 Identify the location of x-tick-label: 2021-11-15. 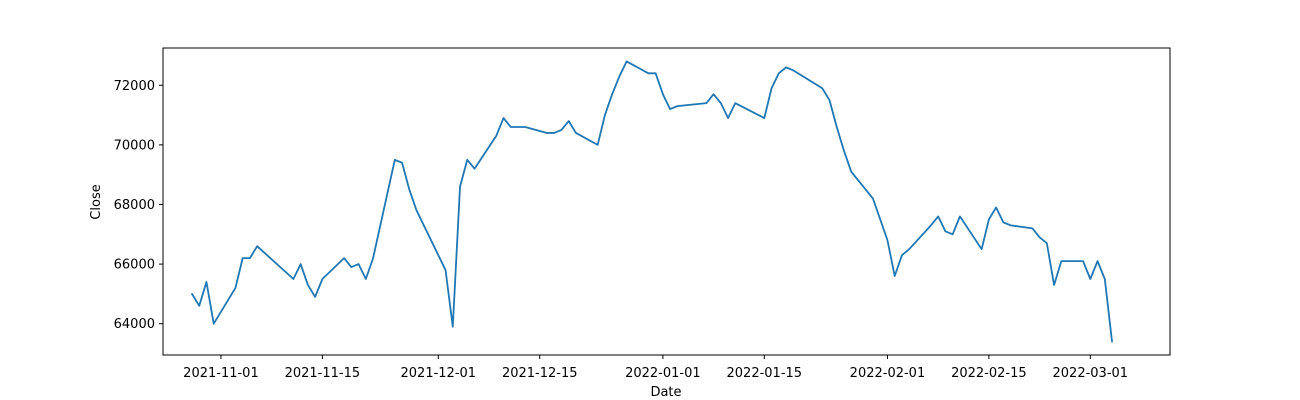
(323, 373).